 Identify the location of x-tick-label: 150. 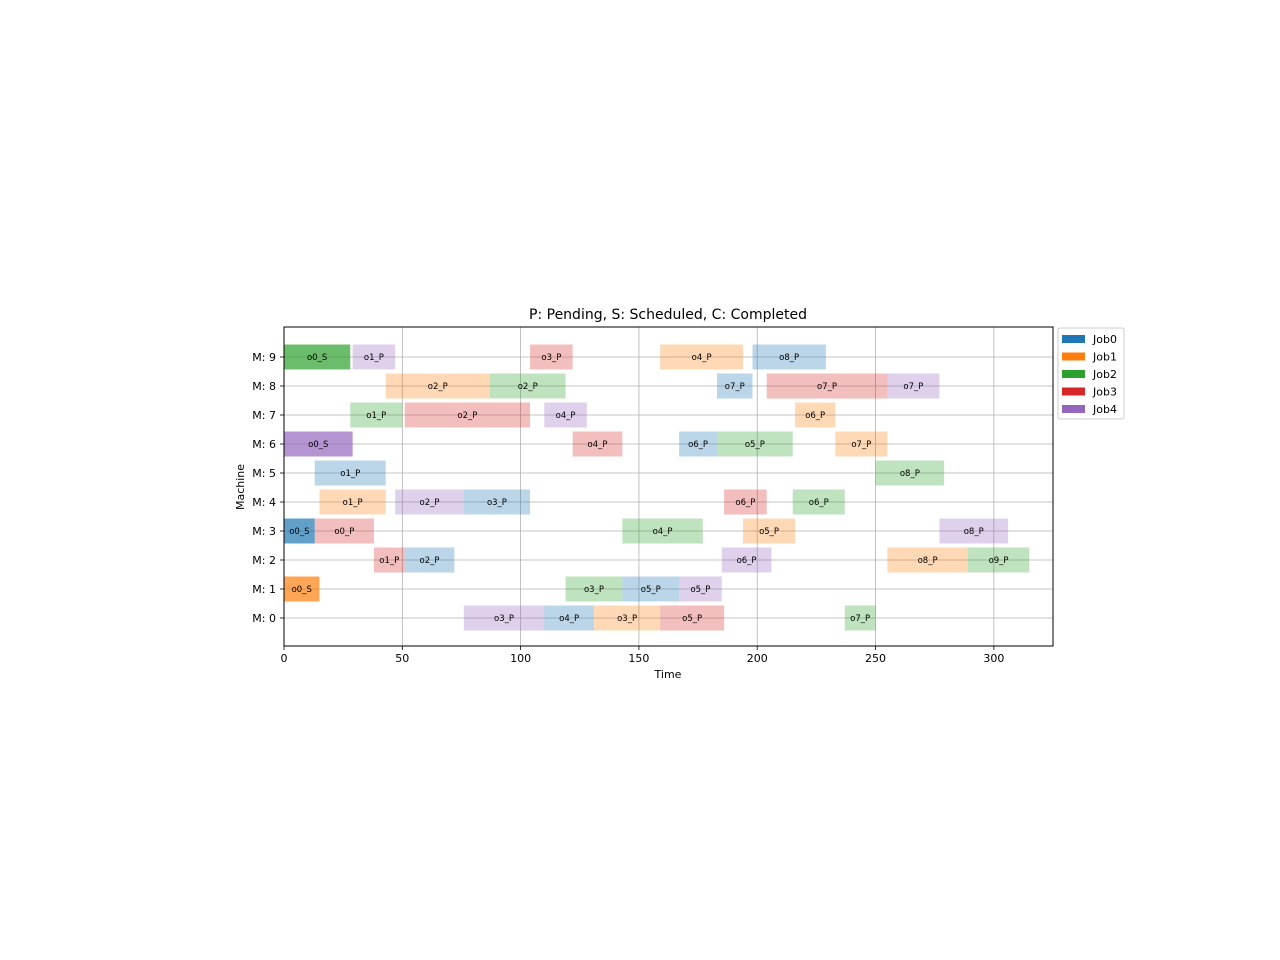
(638, 658).